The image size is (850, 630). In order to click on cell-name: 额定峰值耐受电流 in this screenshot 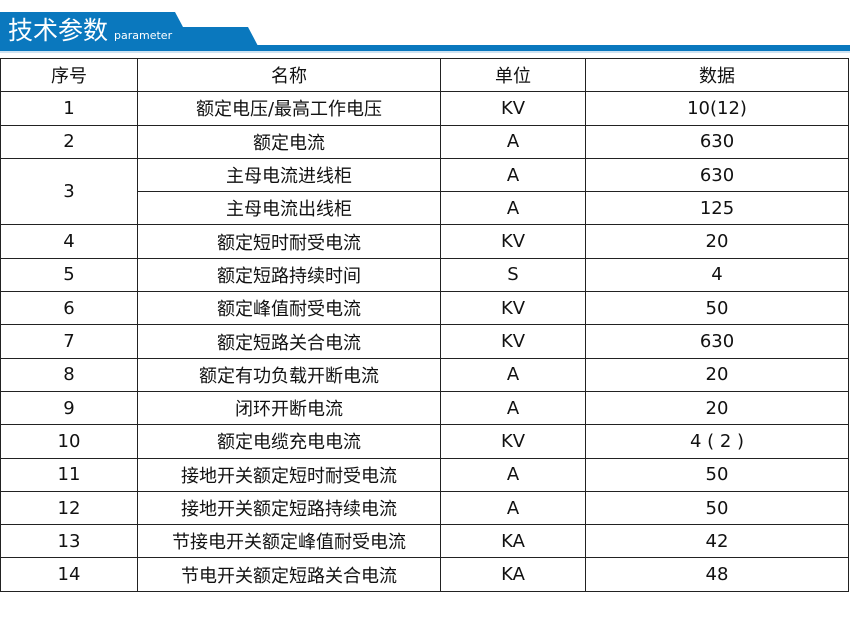, I will do `click(289, 308)`.